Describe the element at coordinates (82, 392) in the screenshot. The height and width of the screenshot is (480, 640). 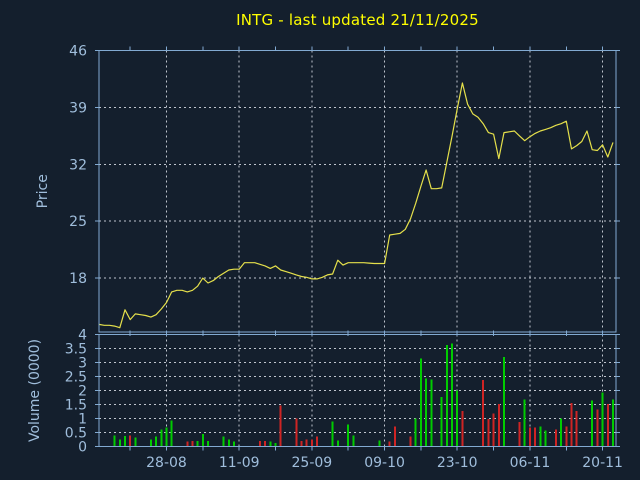
I see `volume-tick-label: 2` at that location.